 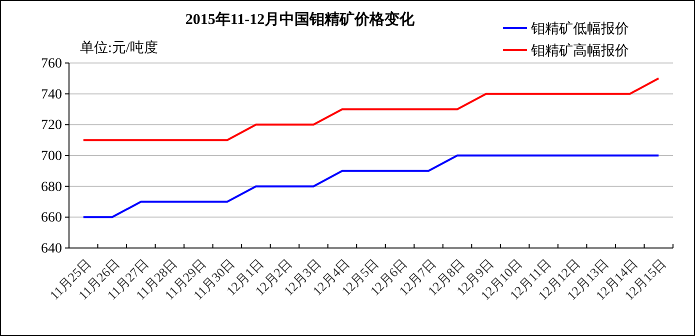 What do you see at coordinates (51, 248) in the screenshot?
I see `y-tick-label: 640` at bounding box center [51, 248].